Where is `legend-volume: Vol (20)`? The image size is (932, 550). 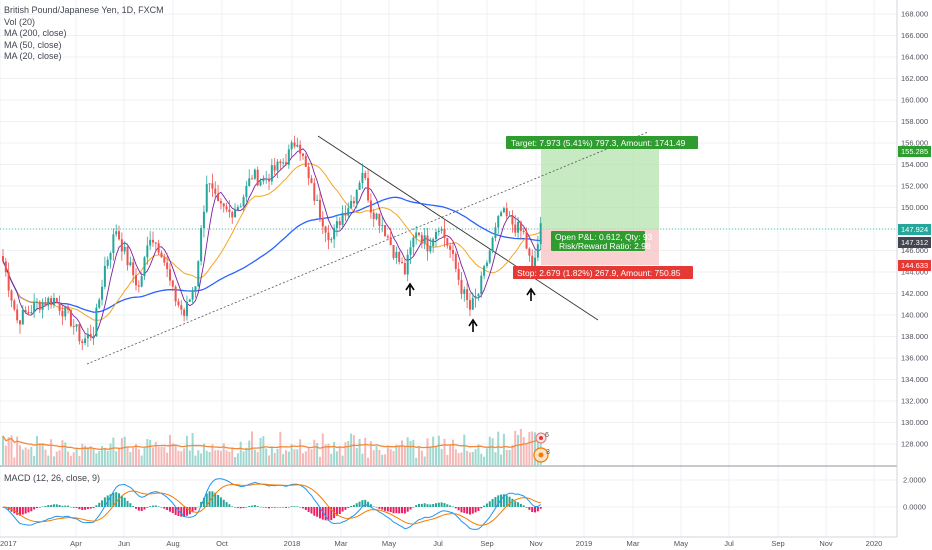
legend-volume: Vol (20) is located at coordinates (20, 21).